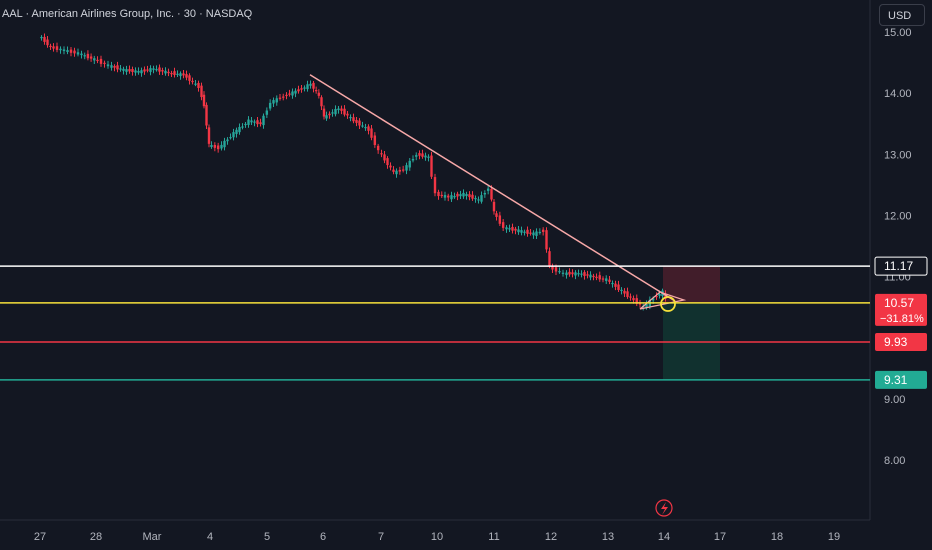  What do you see at coordinates (210, 537) in the screenshot?
I see `x-tick-label: 4` at bounding box center [210, 537].